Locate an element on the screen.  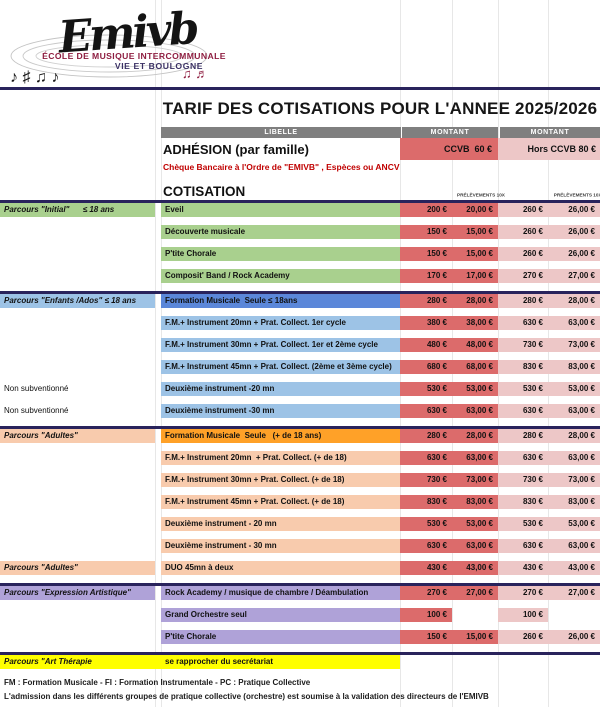
row-libelle: Deuxième instrument - 20 mn is located at coordinates (280, 524).